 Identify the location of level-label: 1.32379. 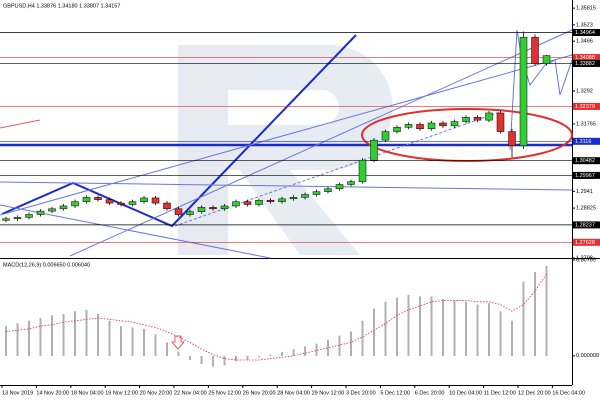
(585, 107).